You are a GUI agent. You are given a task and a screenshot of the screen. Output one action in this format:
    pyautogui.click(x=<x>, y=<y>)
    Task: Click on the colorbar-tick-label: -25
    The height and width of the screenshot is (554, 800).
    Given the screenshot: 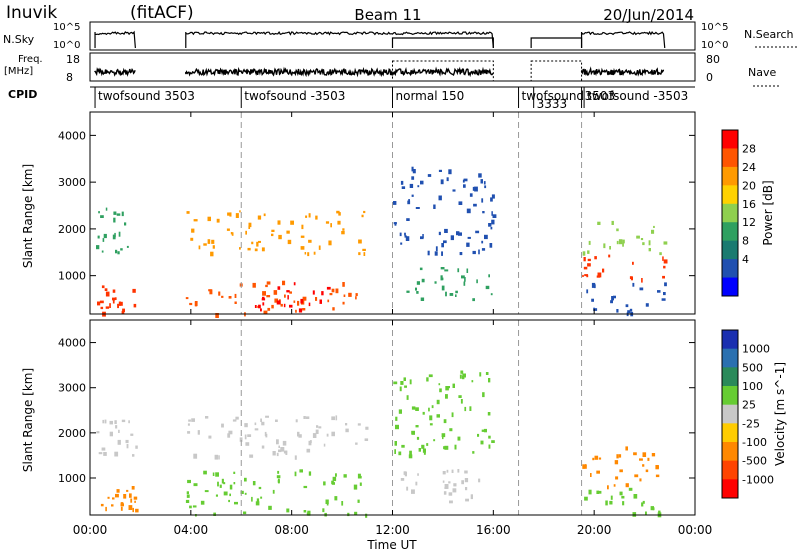 What is the action you would take?
    pyautogui.click(x=751, y=423)
    